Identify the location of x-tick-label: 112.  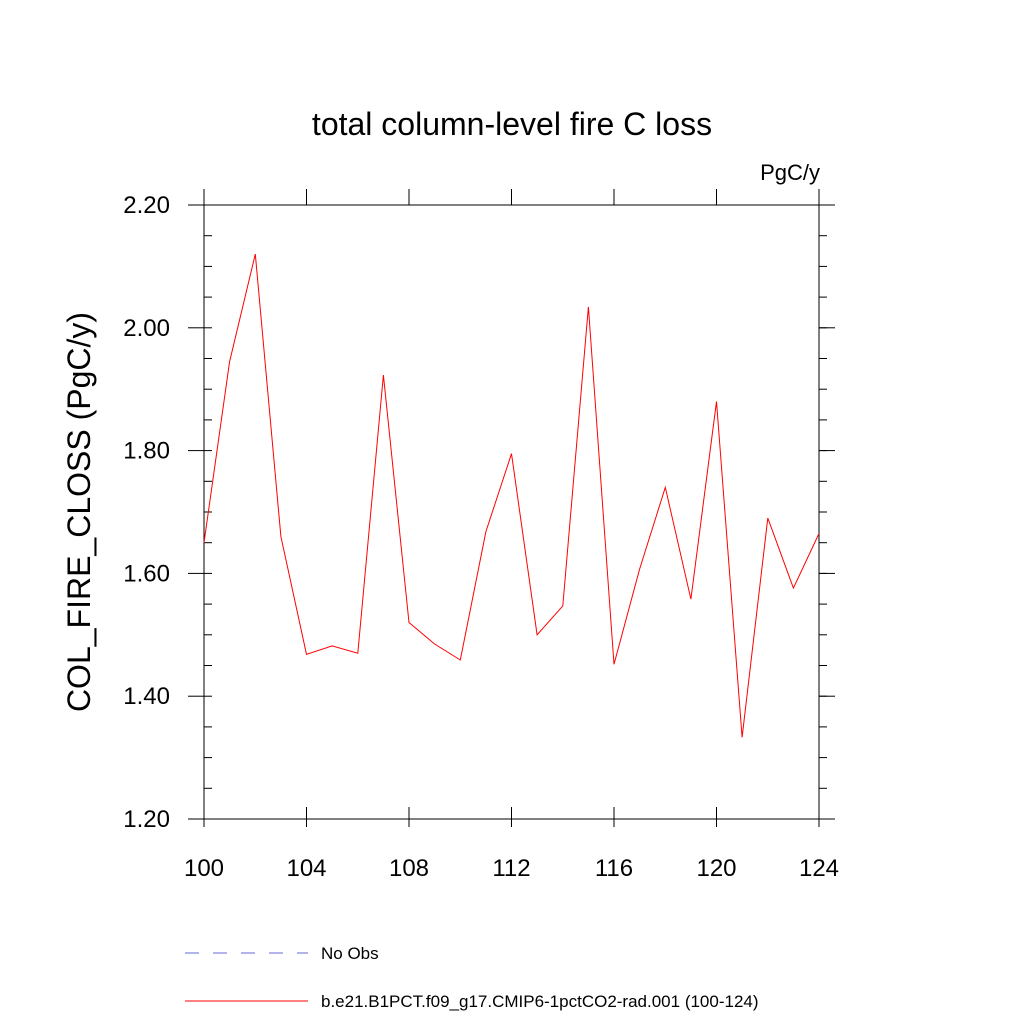
(511, 868).